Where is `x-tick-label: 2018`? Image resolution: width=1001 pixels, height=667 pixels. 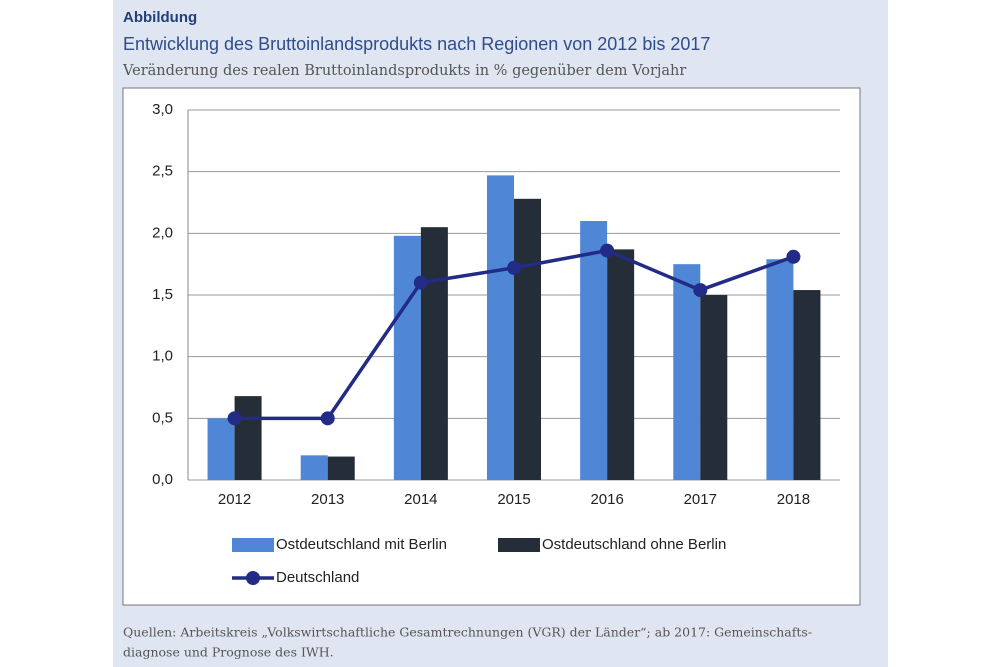
x-tick-label: 2018 is located at coordinates (793, 499).